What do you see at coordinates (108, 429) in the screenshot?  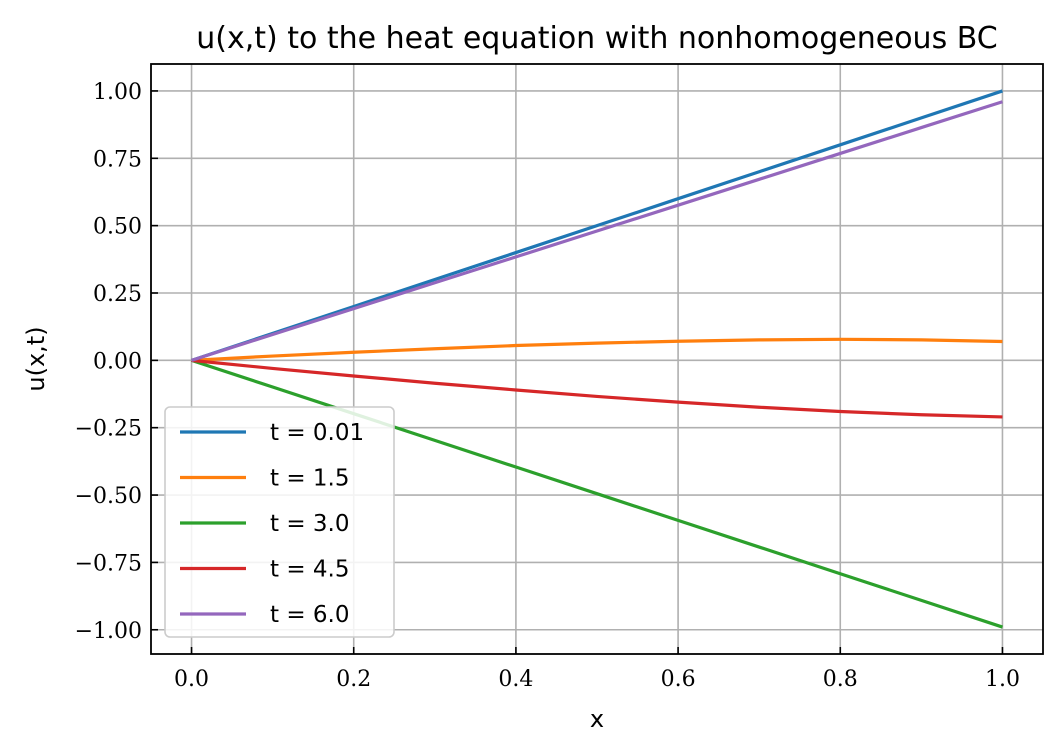 I see `y-tick-label: −0.25` at bounding box center [108, 429].